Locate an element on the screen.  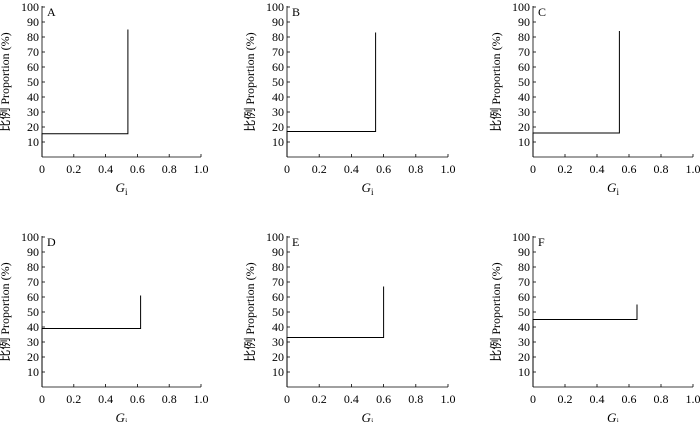
panel-label: A is located at coordinates (51, 12).